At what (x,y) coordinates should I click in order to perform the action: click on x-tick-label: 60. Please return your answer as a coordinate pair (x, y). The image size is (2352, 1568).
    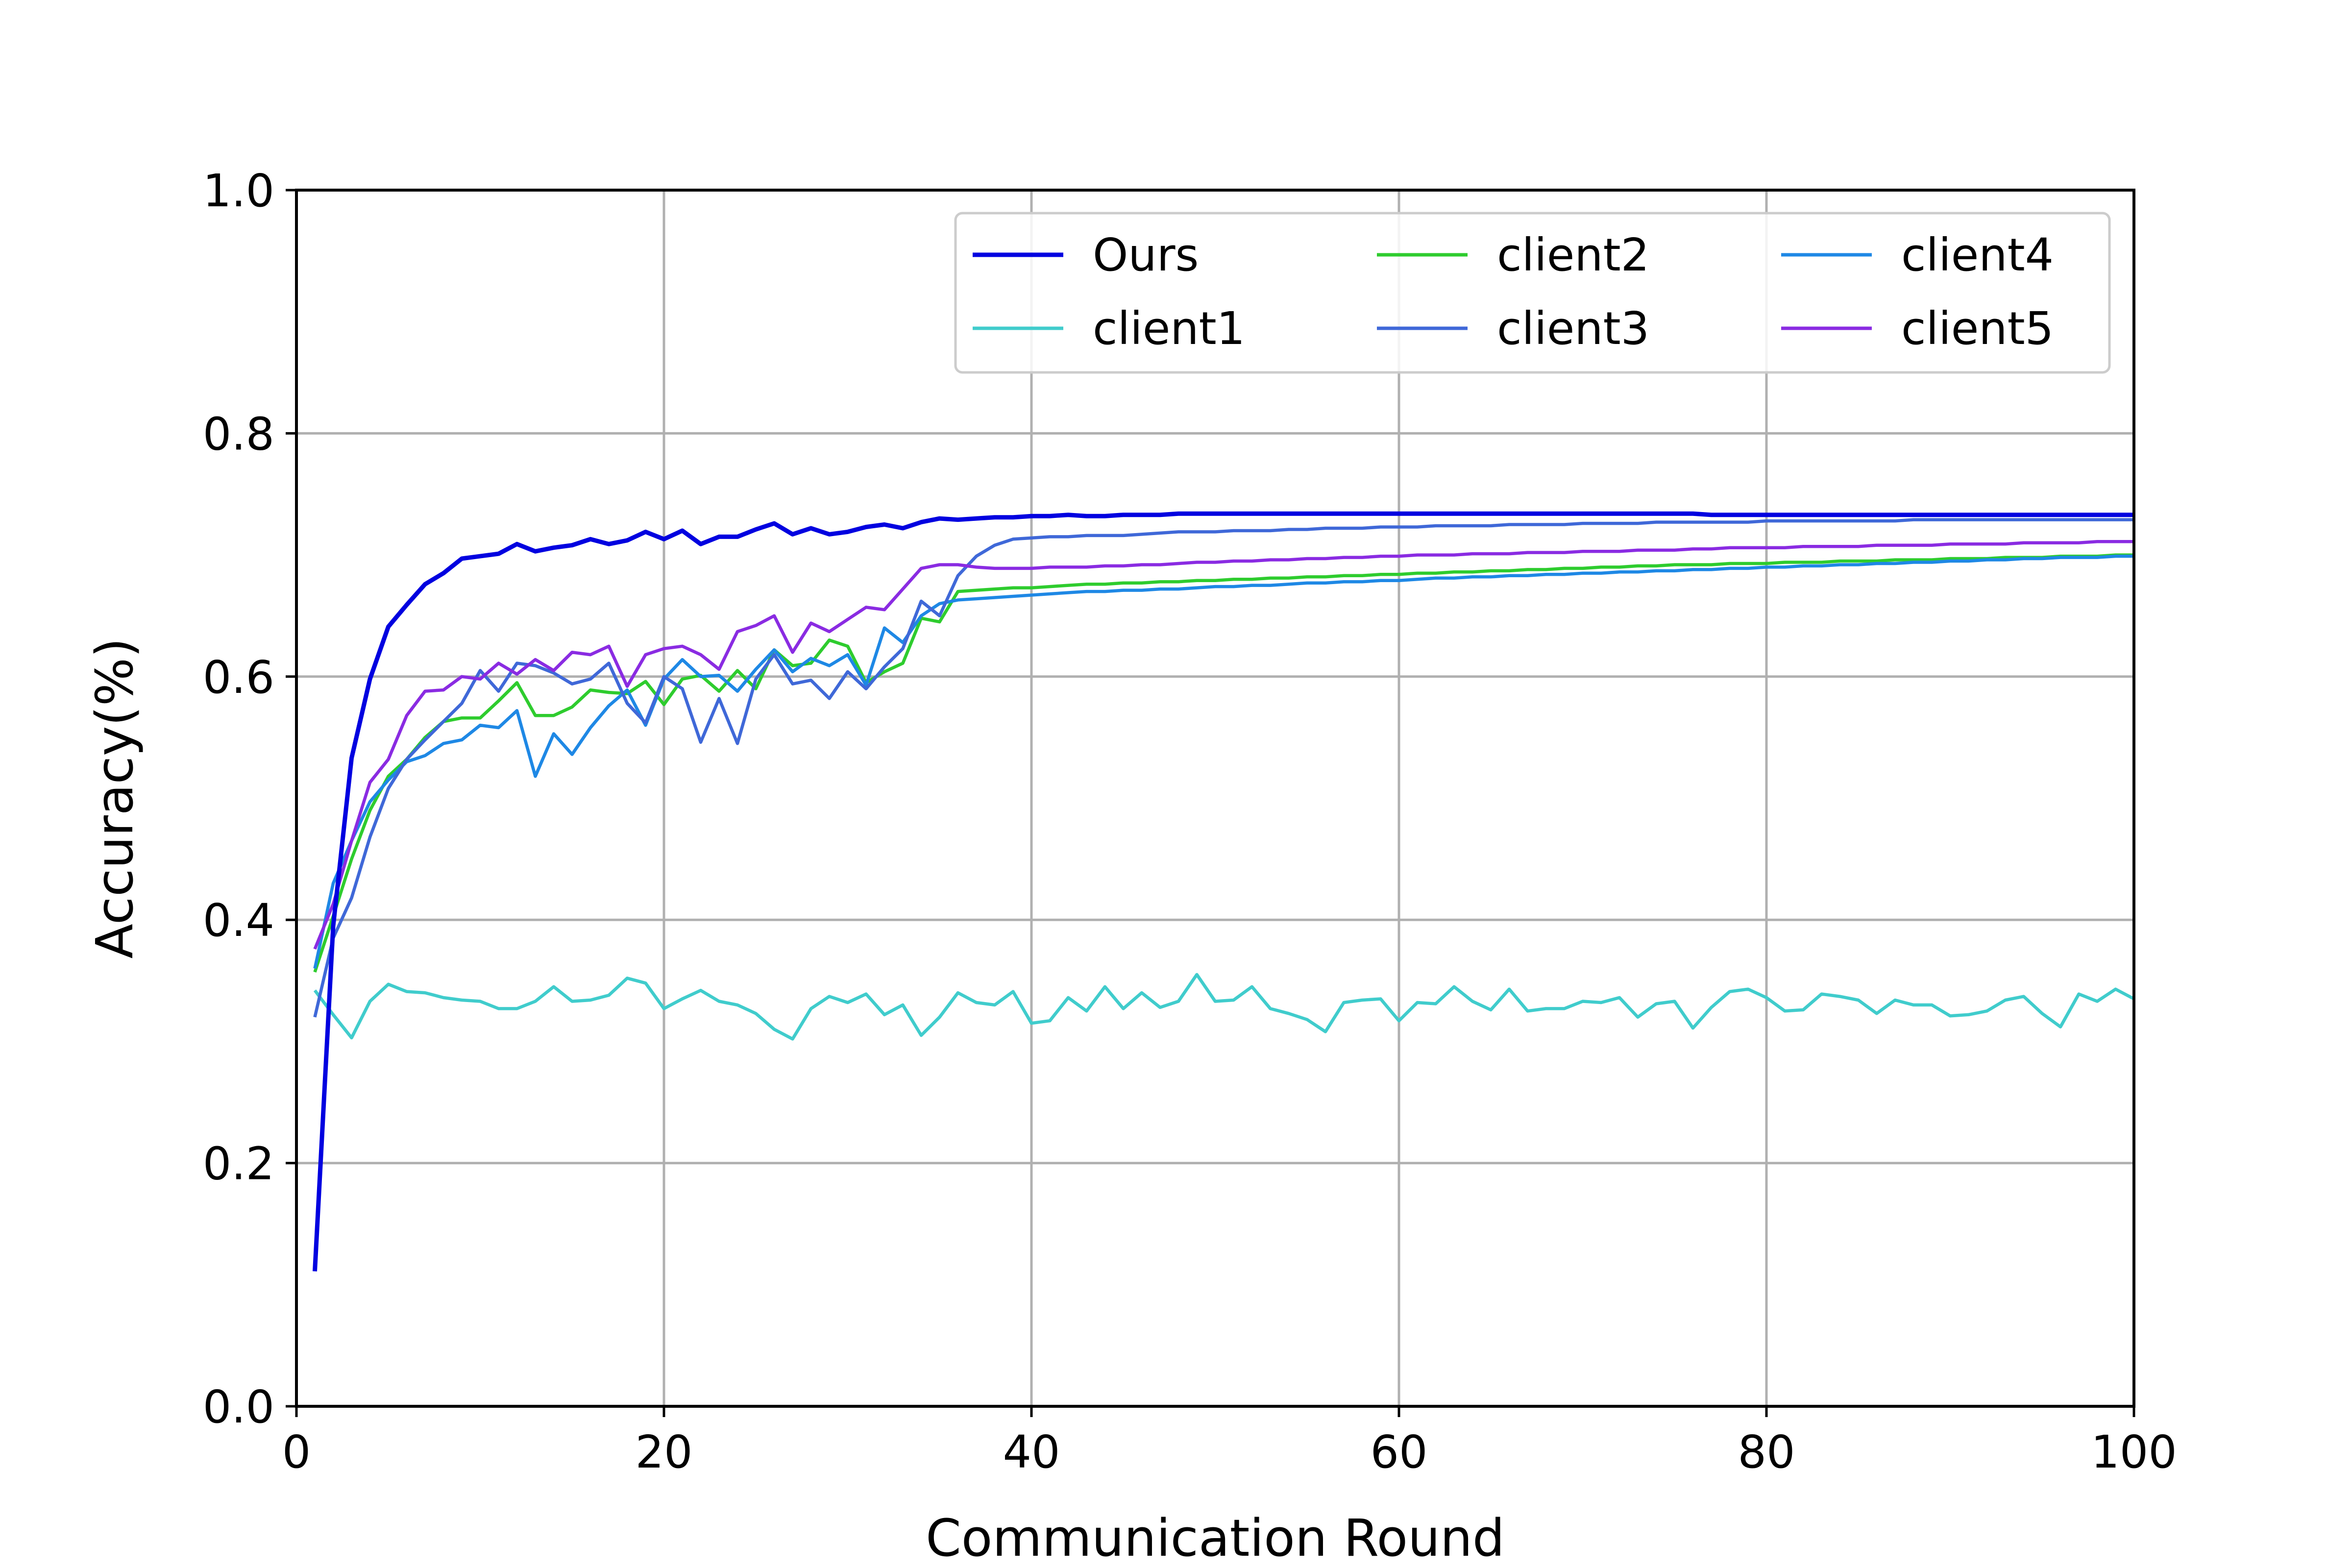
    Looking at the image, I should click on (1398, 1452).